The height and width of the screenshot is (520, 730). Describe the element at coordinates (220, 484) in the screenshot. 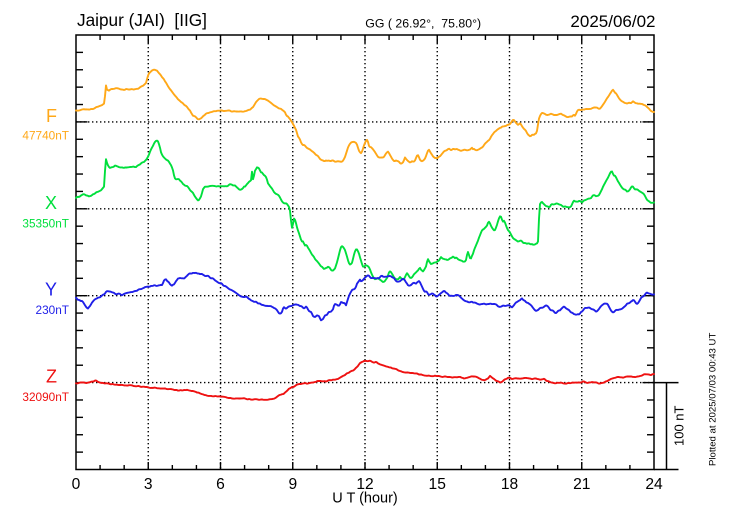

I see `svg-text: 6` at that location.